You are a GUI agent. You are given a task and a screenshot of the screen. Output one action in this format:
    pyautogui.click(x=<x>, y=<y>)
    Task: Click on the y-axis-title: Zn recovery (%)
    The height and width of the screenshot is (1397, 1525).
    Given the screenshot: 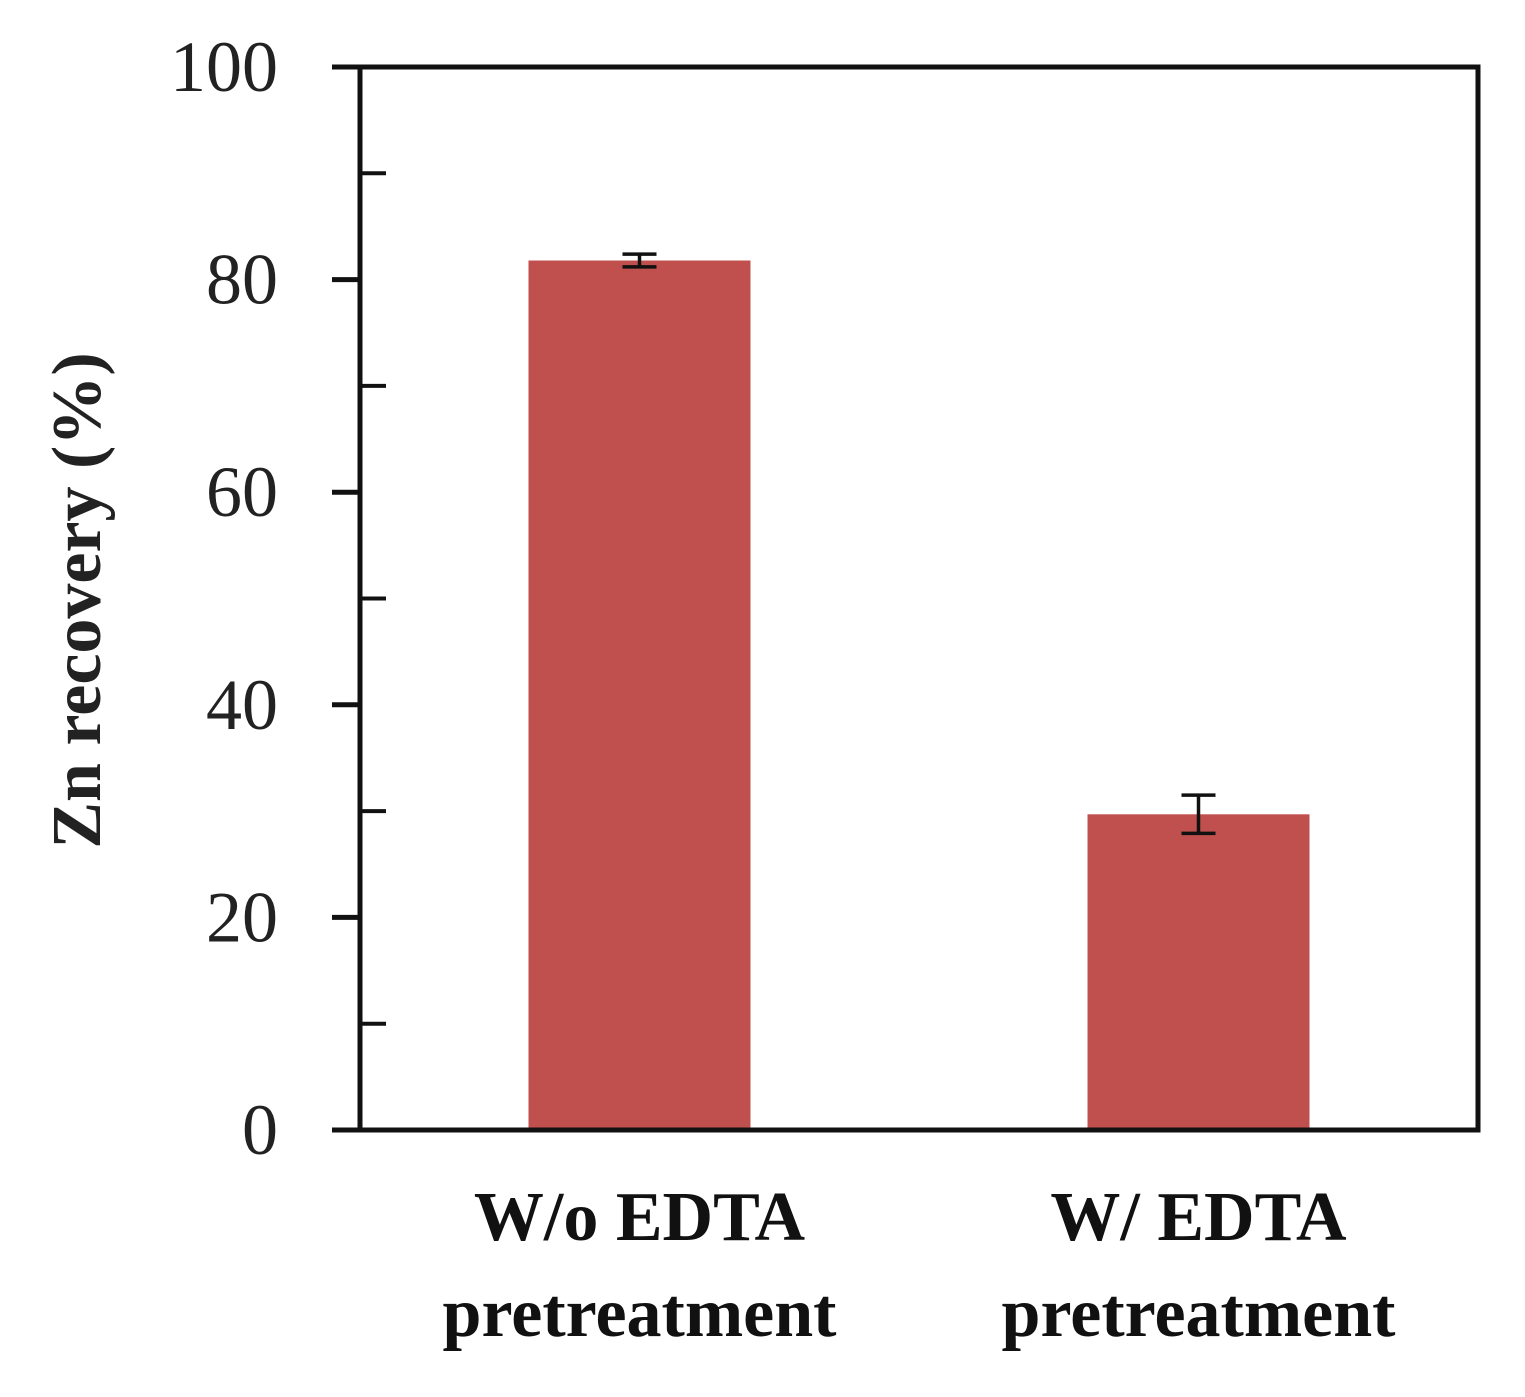 What is the action you would take?
    pyautogui.click(x=77, y=600)
    